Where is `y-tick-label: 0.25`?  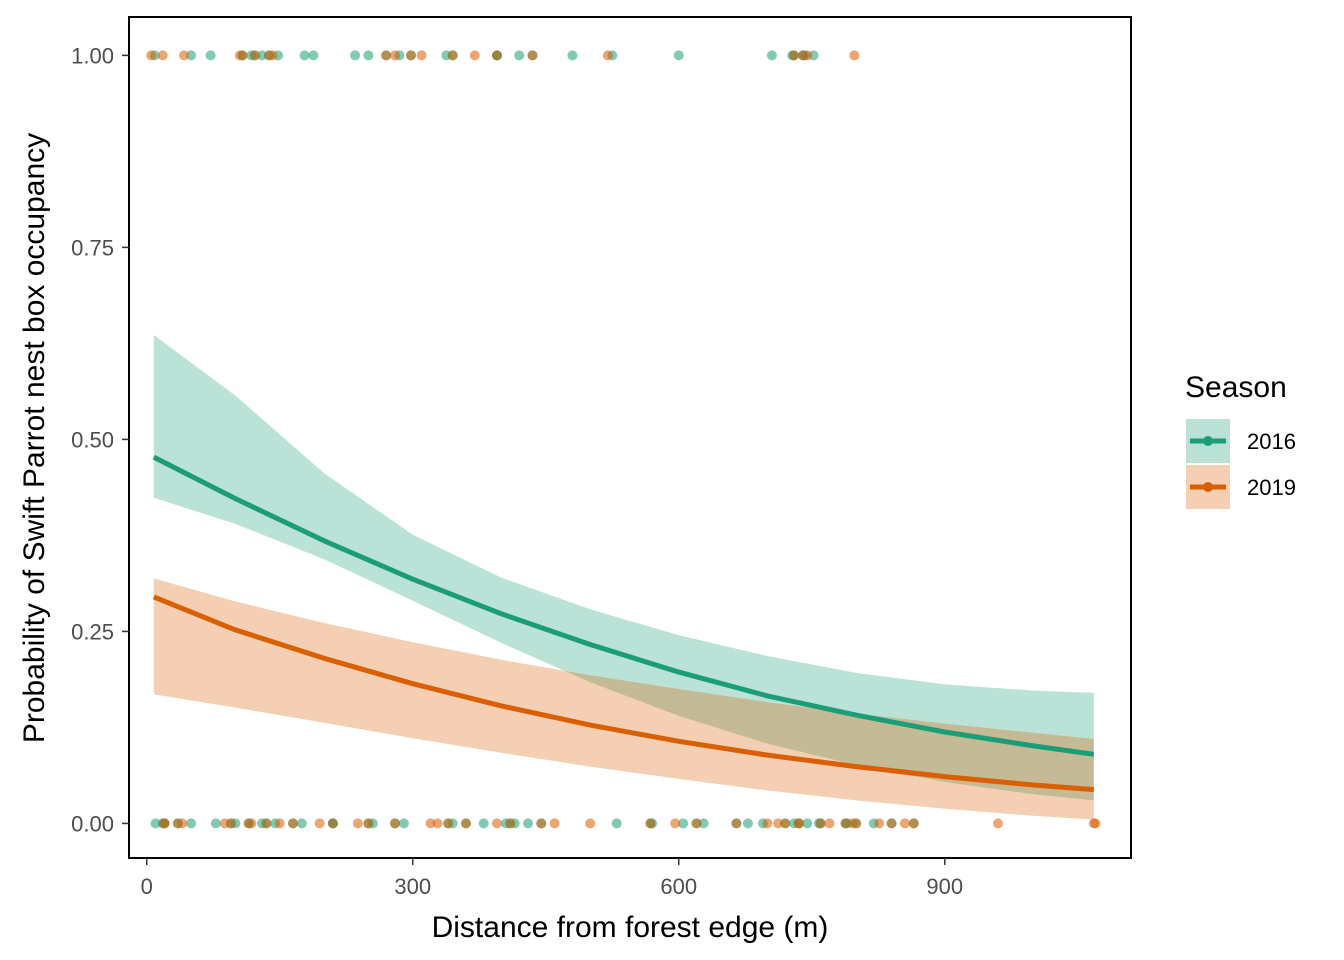 y-tick-label: 0.25 is located at coordinates (92, 631).